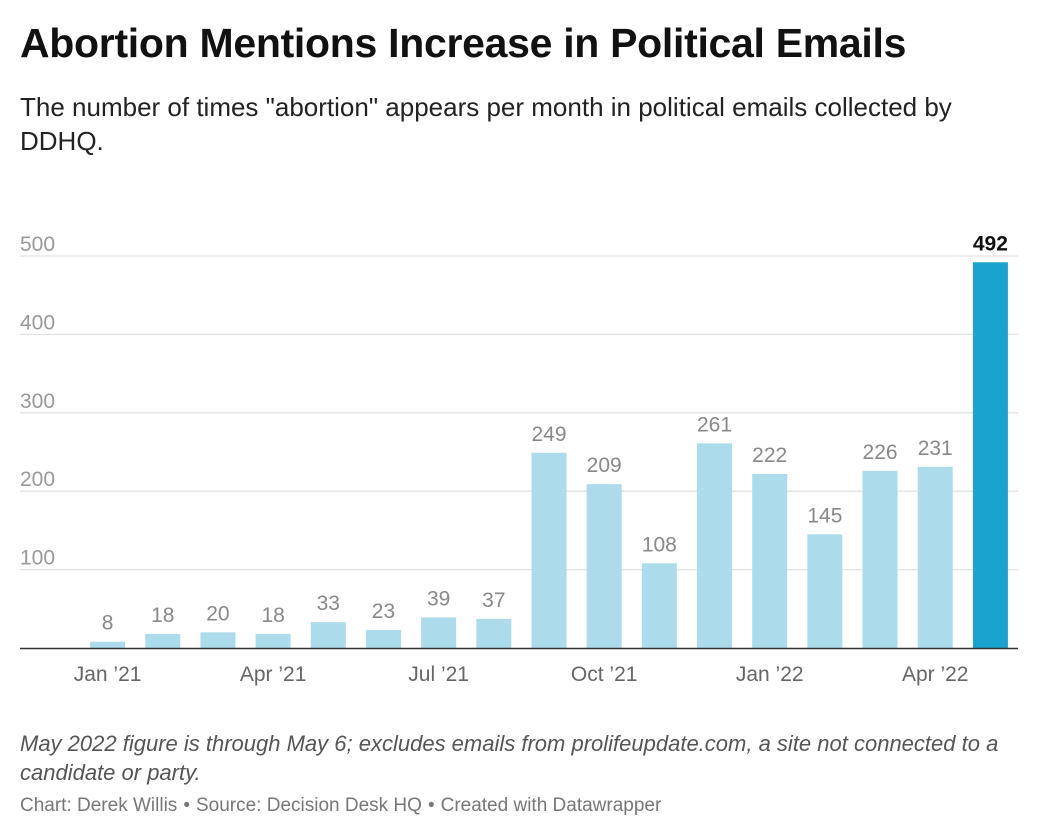  I want to click on footer-chart-credit: Chart: Derek Willis, so click(99, 805).